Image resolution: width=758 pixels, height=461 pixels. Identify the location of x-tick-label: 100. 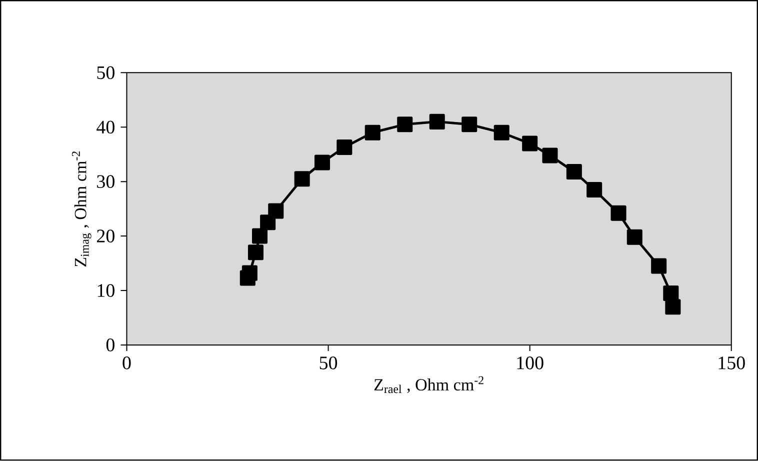
(530, 363).